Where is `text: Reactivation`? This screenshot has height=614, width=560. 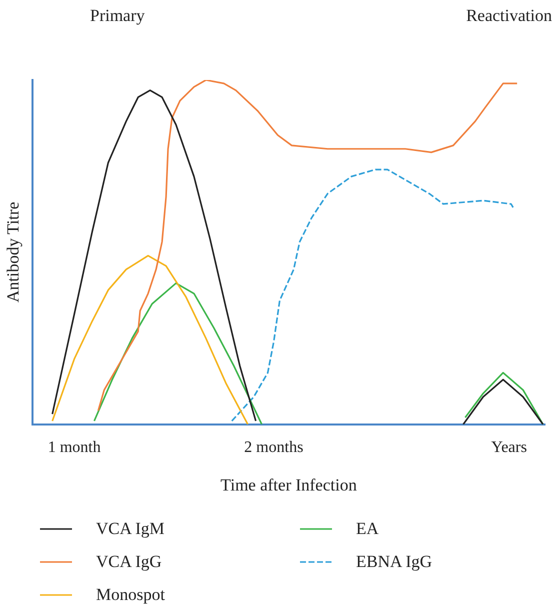
text: Reactivation is located at coordinates (509, 16).